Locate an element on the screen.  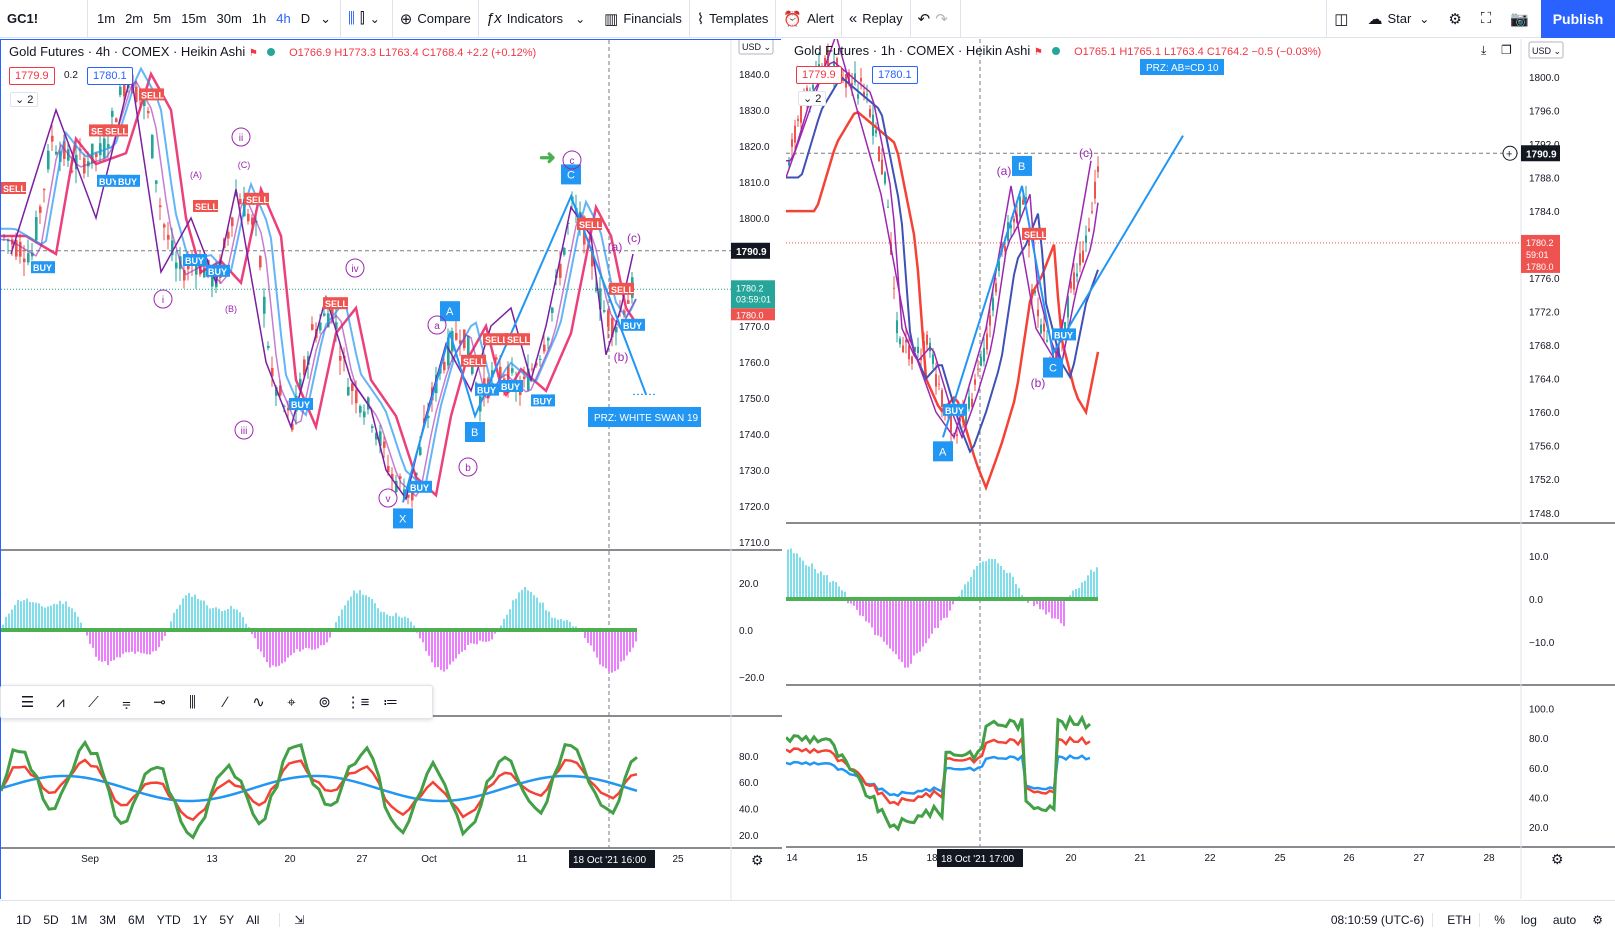
range-1y: 1Y is located at coordinates (200, 919).